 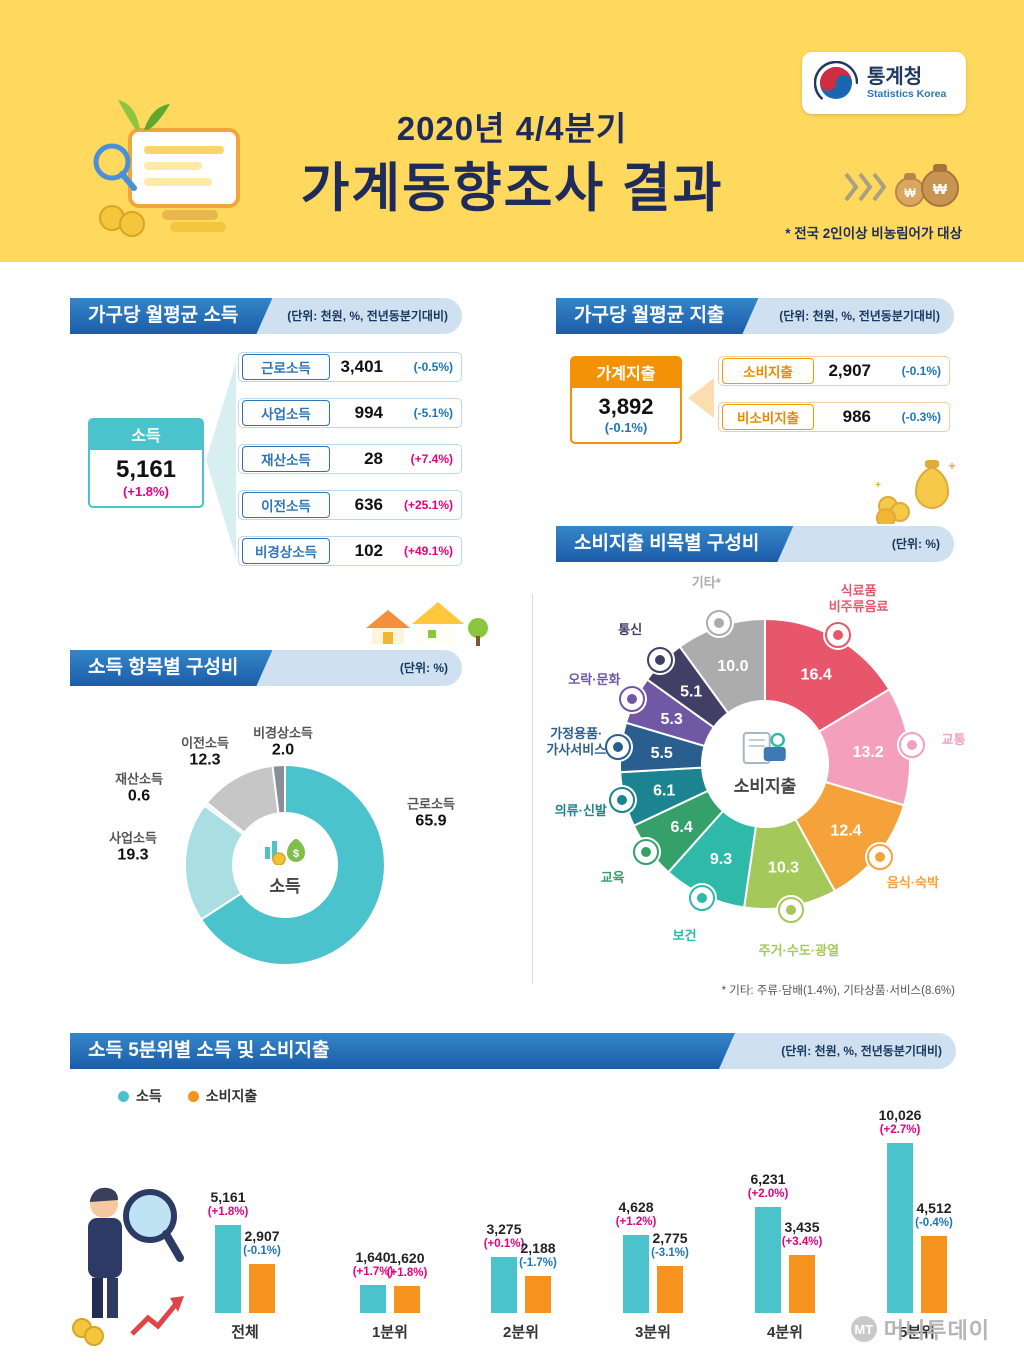 I want to click on item-label: 사업소득, so click(x=286, y=413).